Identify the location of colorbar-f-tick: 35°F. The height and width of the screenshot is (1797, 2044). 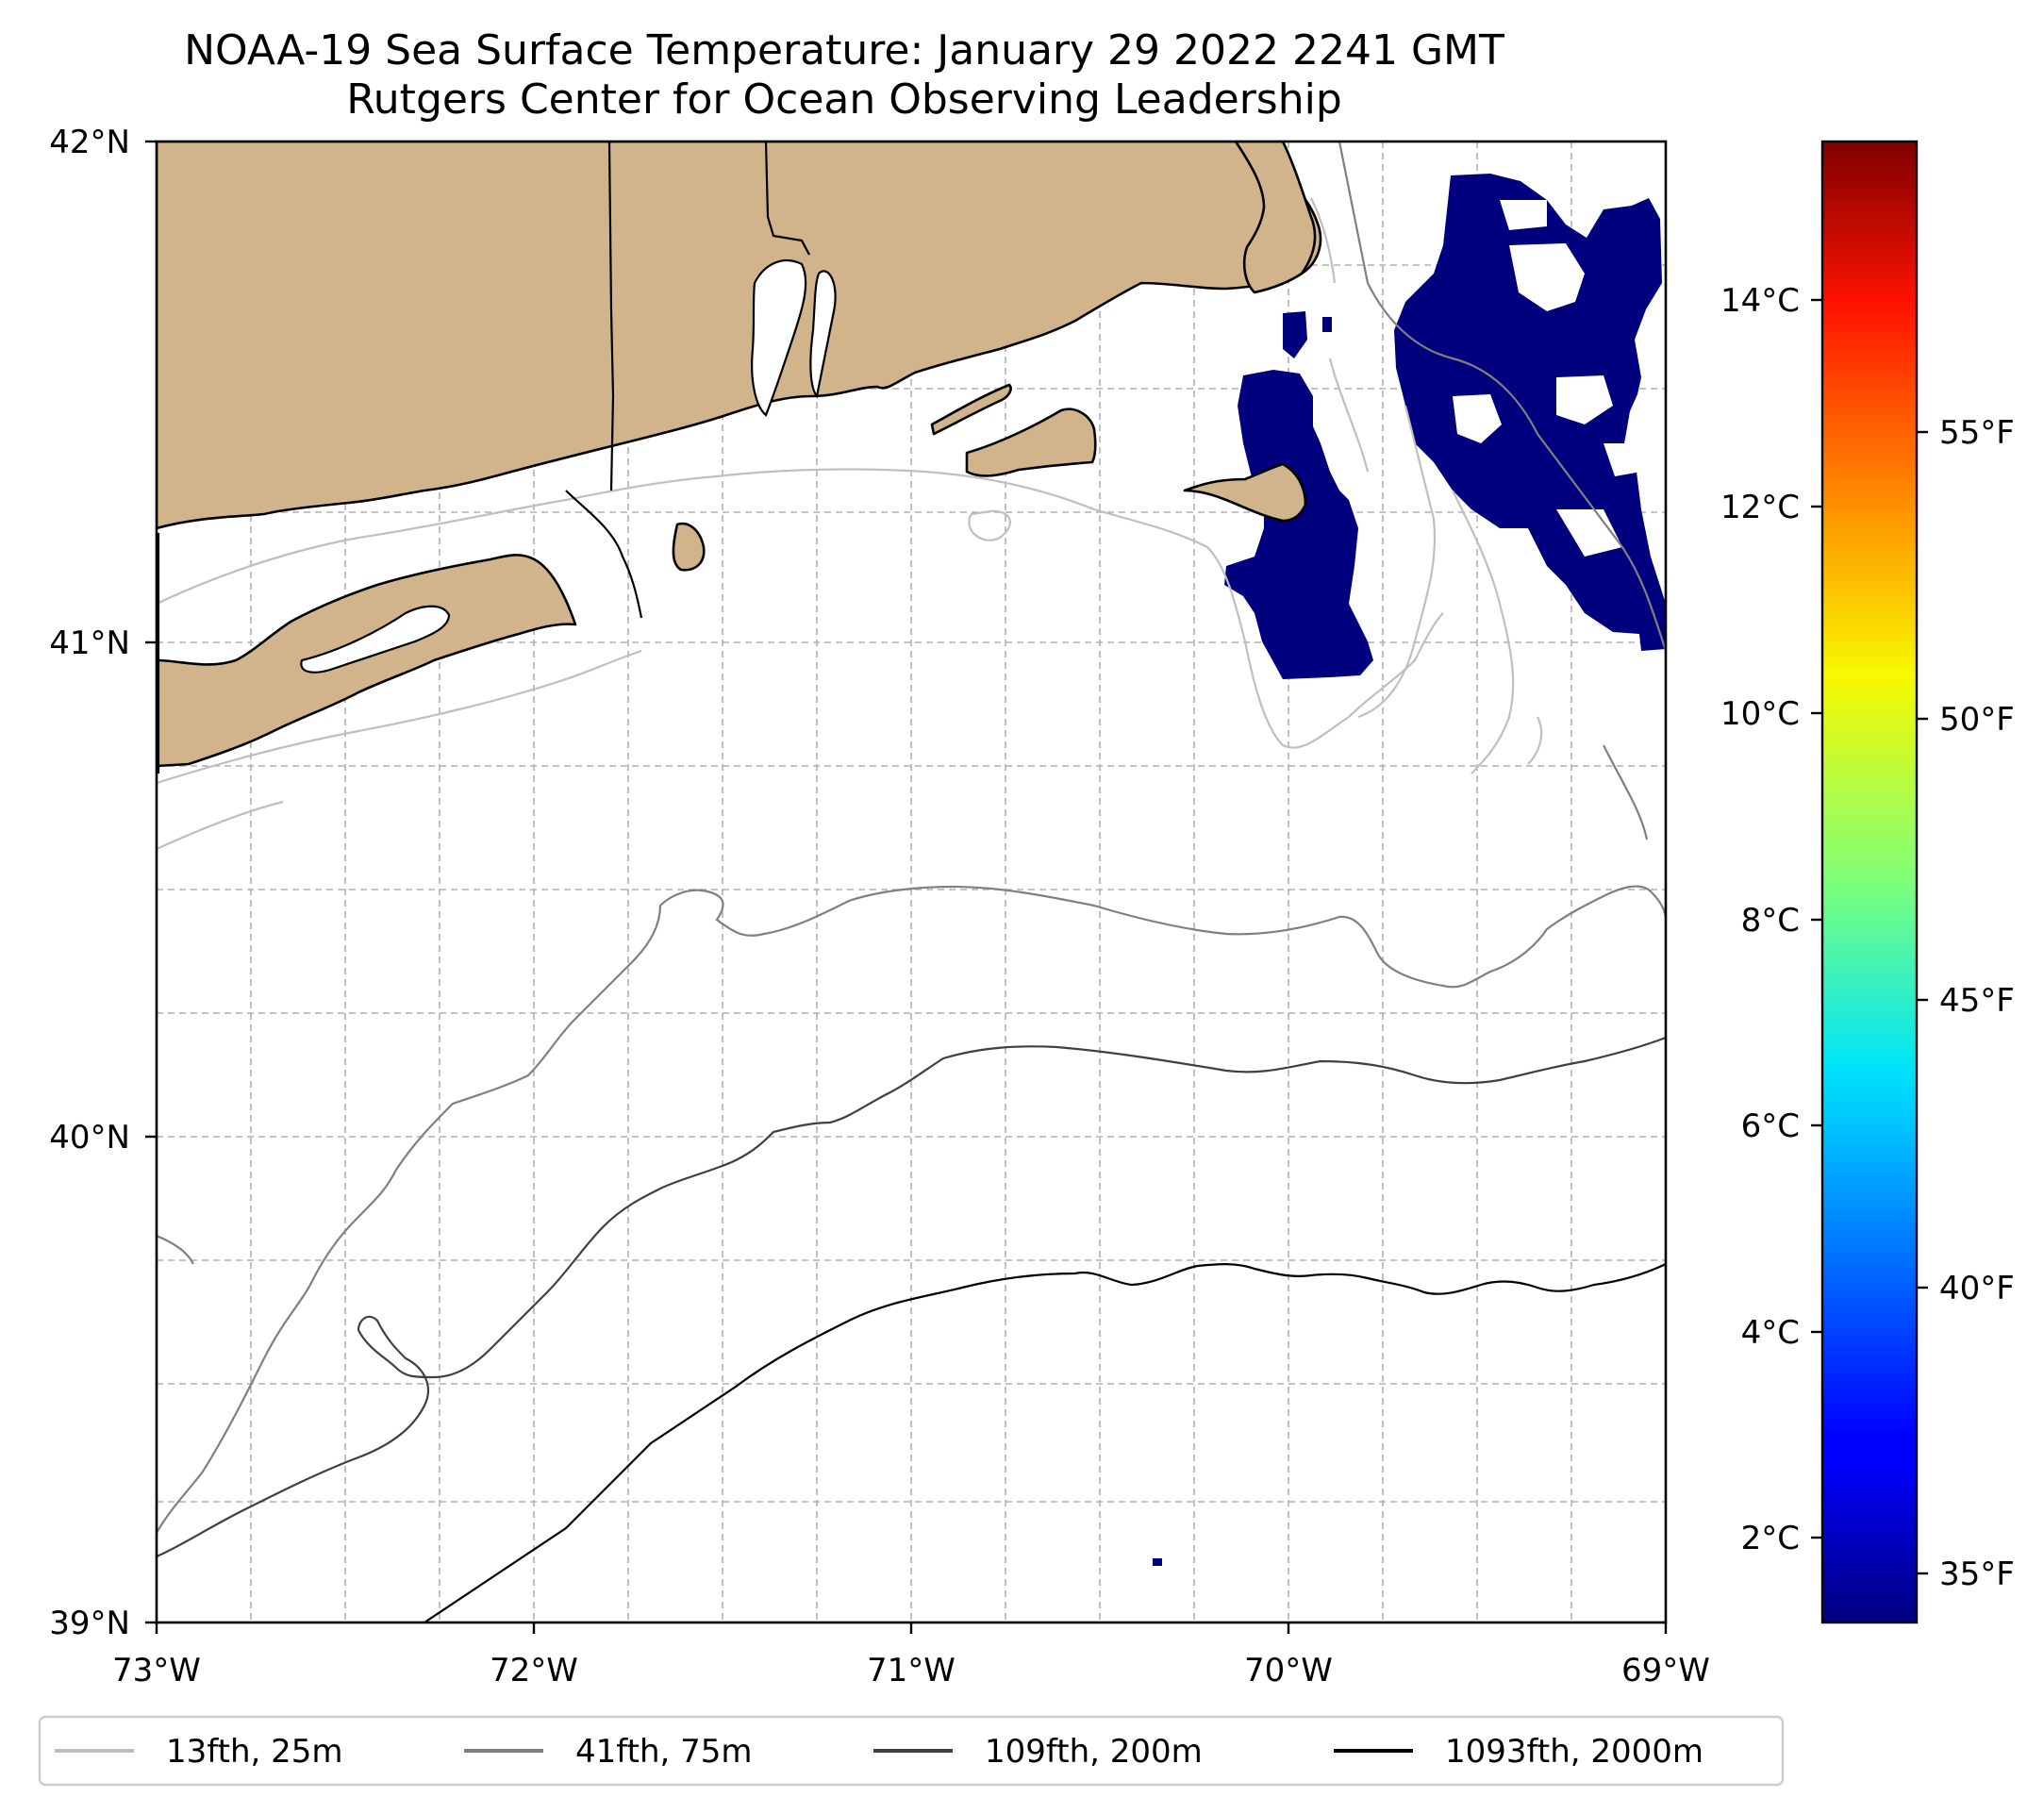
(1977, 1574).